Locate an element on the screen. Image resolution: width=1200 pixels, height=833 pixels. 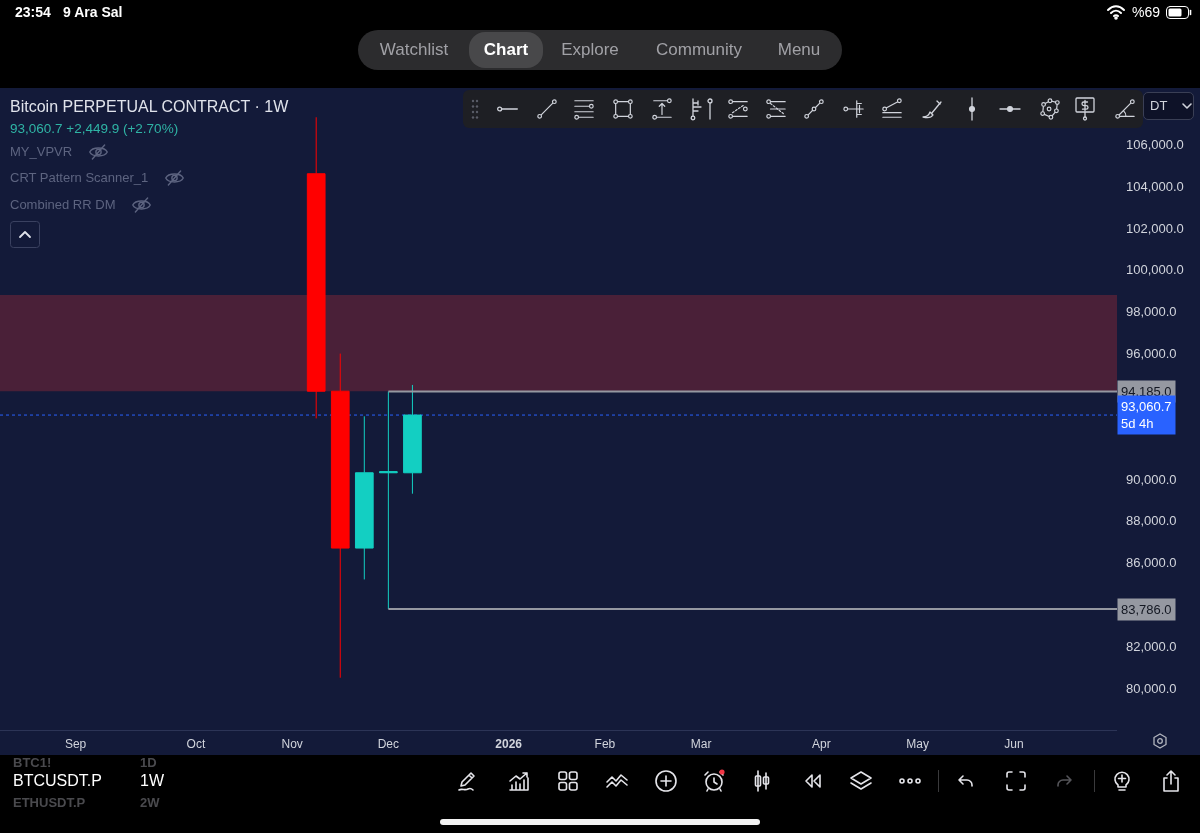
x-tick-label: Dec is located at coordinates (388, 744).